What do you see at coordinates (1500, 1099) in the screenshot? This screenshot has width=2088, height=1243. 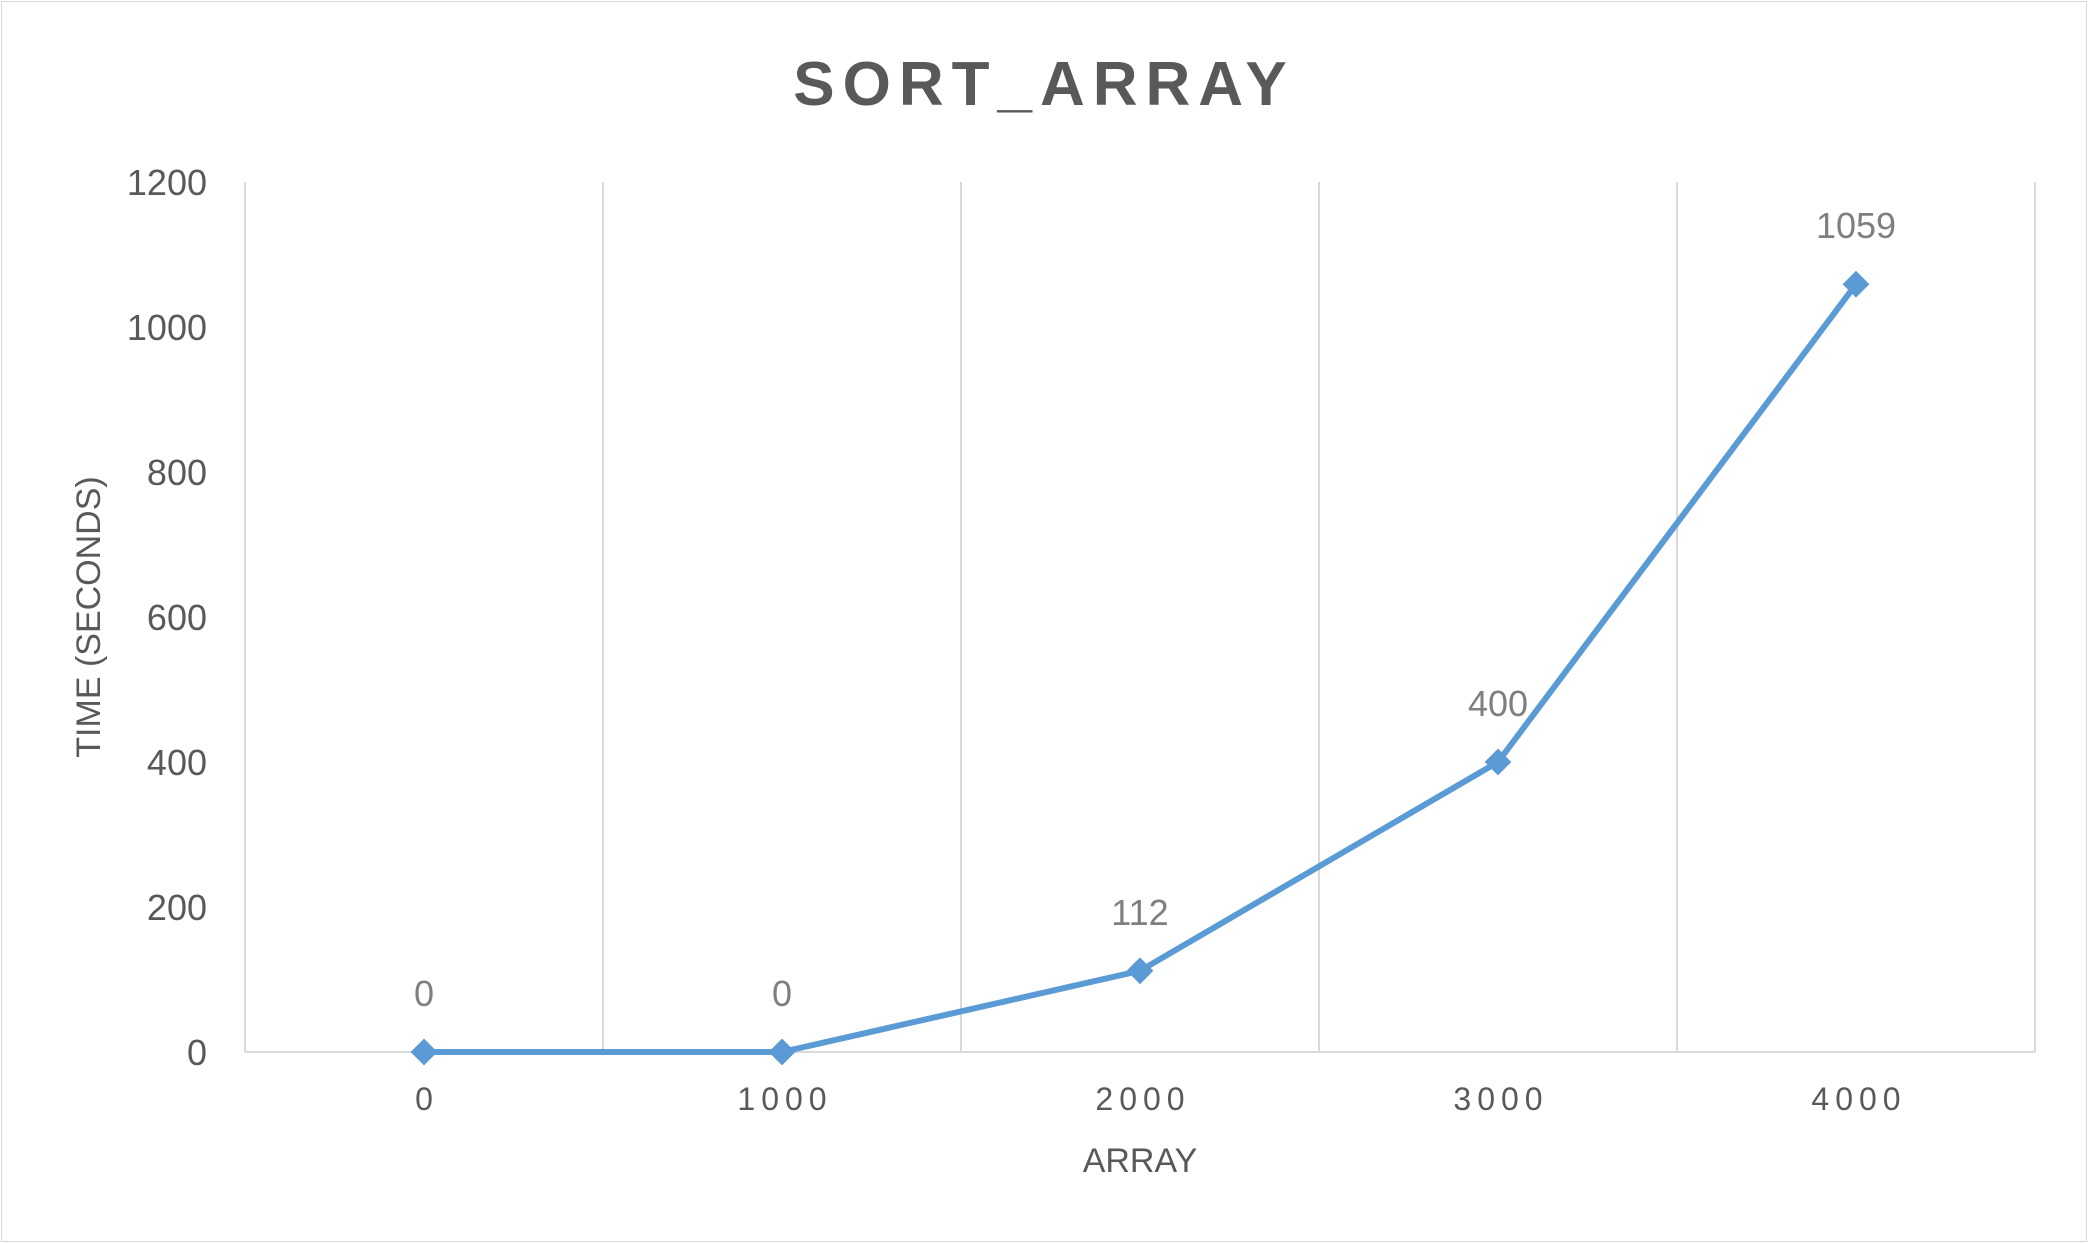 I see `x-tick-label: 3000` at bounding box center [1500, 1099].